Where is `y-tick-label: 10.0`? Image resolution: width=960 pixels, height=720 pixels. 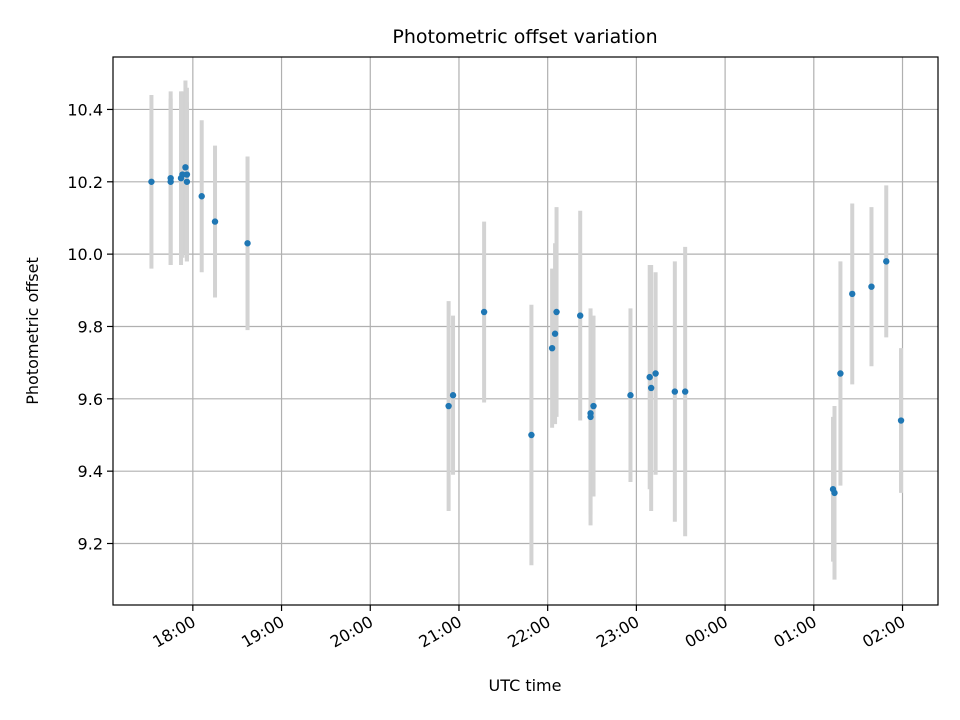 y-tick-label: 10.0 is located at coordinates (85, 254).